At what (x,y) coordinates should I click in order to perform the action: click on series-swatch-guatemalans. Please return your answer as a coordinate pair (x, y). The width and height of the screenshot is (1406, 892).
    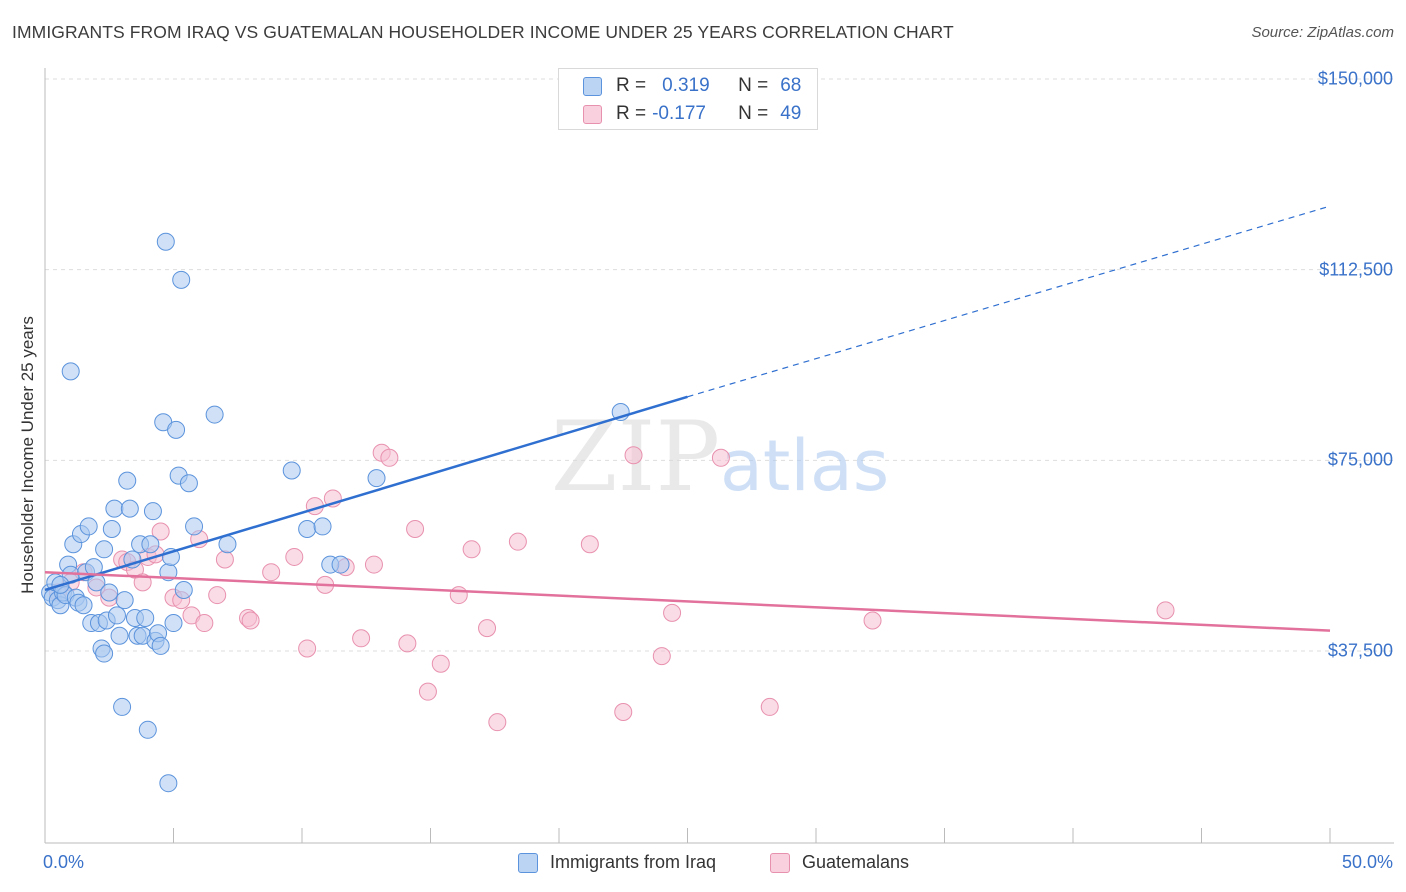
    Looking at the image, I should click on (780, 862).